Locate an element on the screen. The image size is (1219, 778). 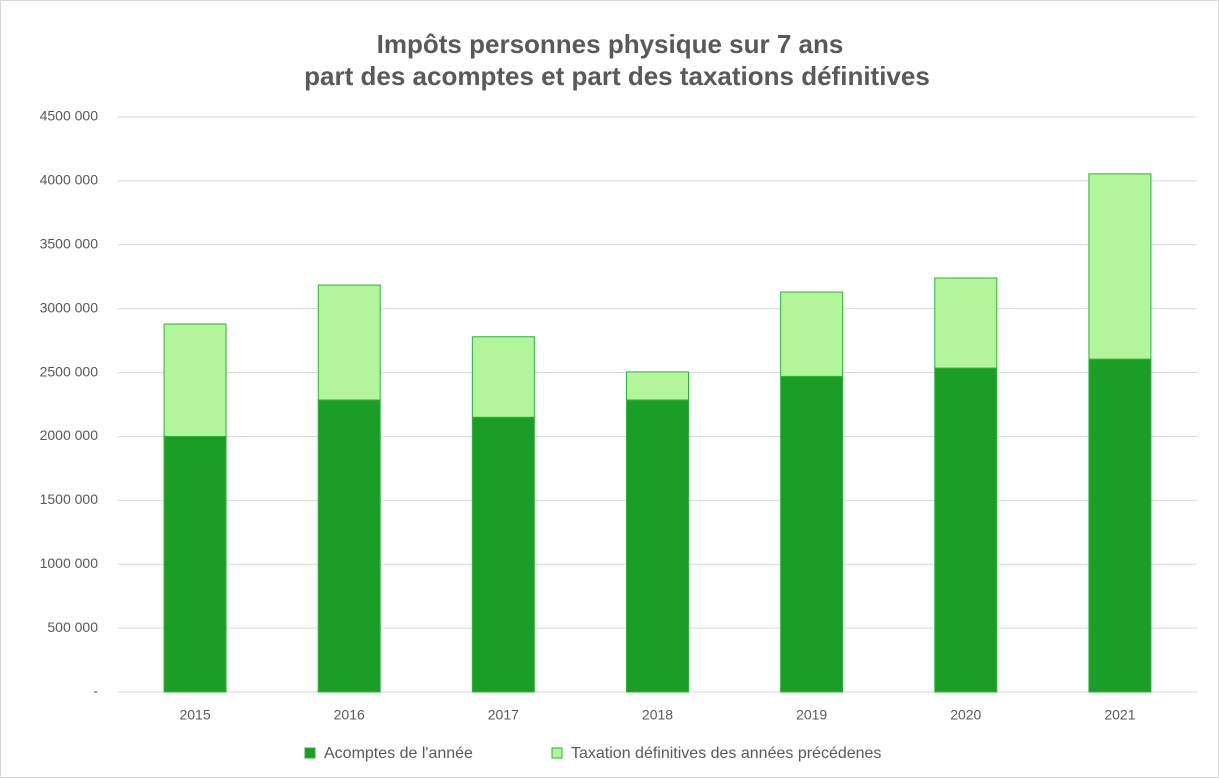
y-tick-label: 4000 000 is located at coordinates (69, 180).